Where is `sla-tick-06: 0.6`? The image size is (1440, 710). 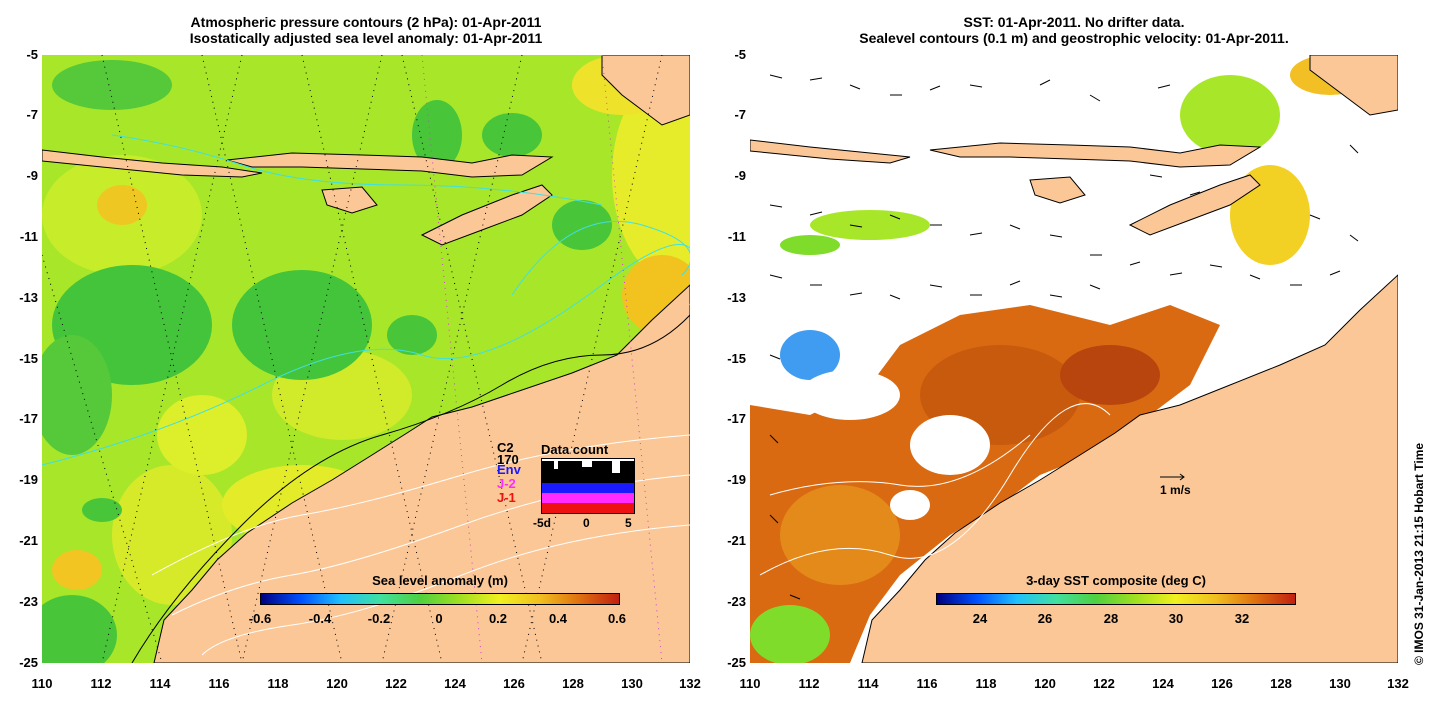 sla-tick-06: 0.6 is located at coordinates (617, 618).